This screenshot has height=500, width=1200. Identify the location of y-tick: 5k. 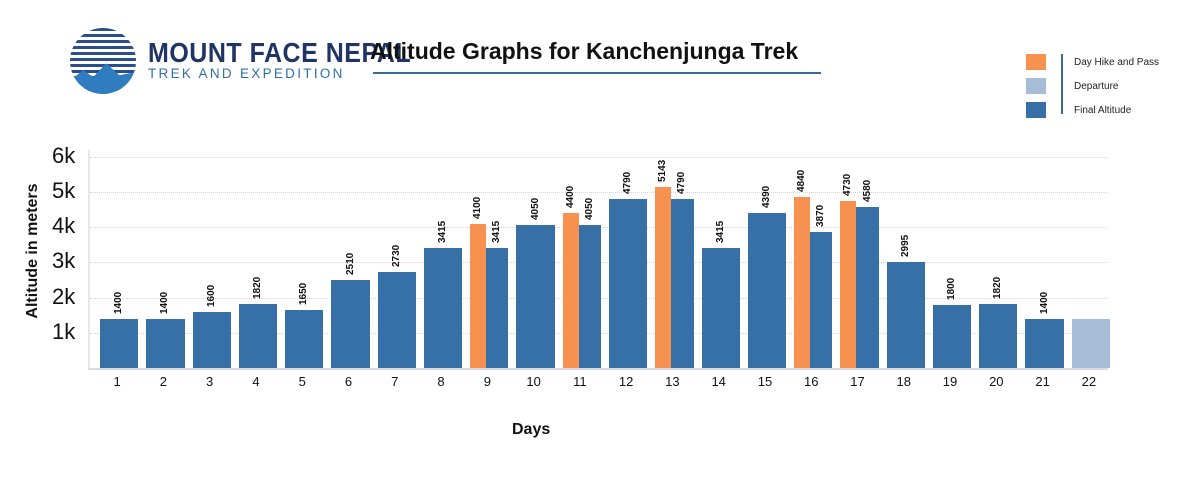
(64, 190).